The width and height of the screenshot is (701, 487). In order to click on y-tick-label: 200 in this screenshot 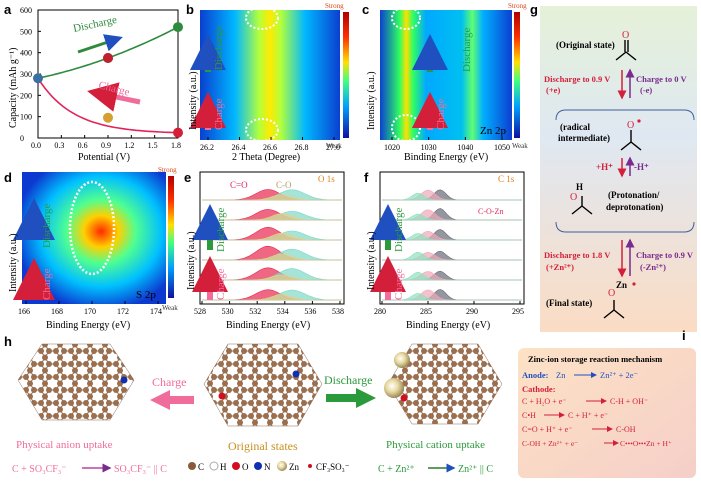, I will do `click(26, 95)`.